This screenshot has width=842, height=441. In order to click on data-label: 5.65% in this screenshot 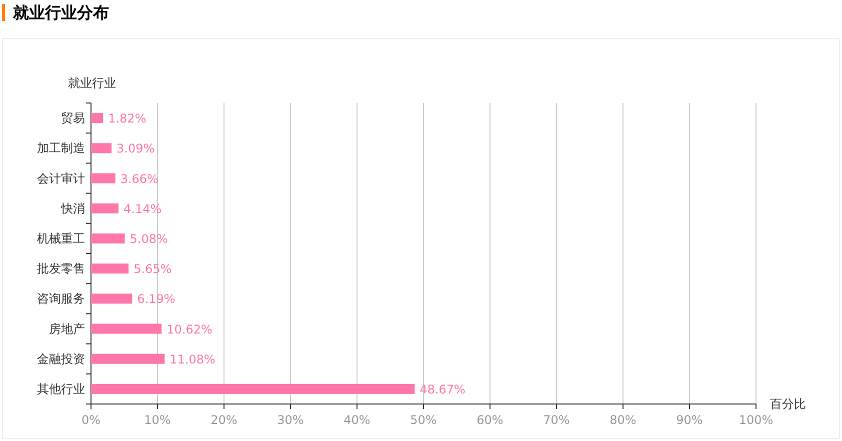, I will do `click(153, 269)`.